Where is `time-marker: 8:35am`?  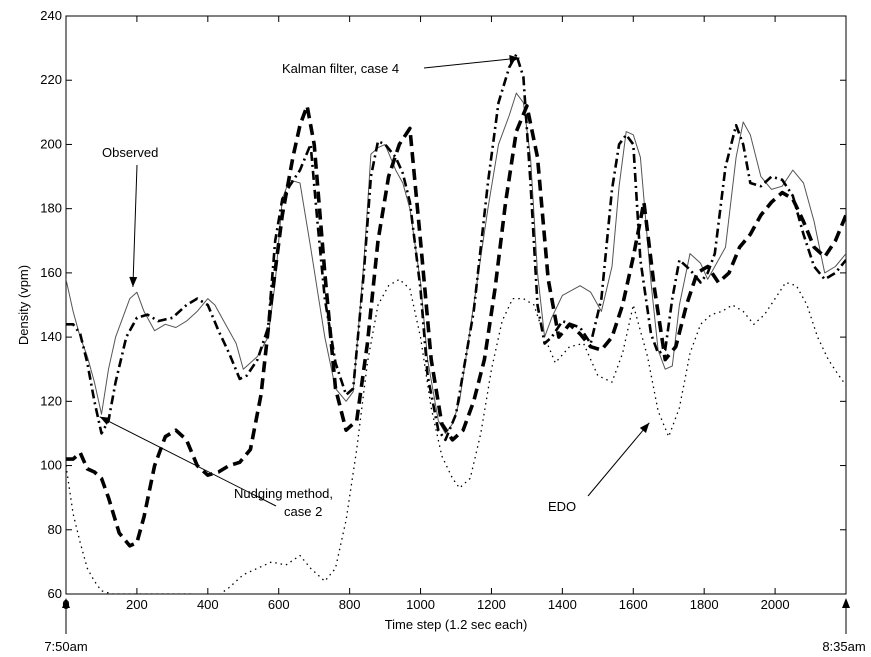
time-marker: 8:35am is located at coordinates (844, 626).